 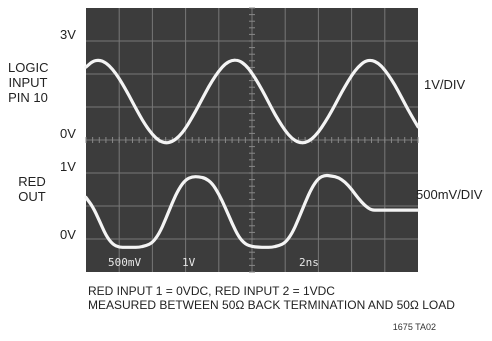 I want to click on readout-2: 1V, so click(x=189, y=262).